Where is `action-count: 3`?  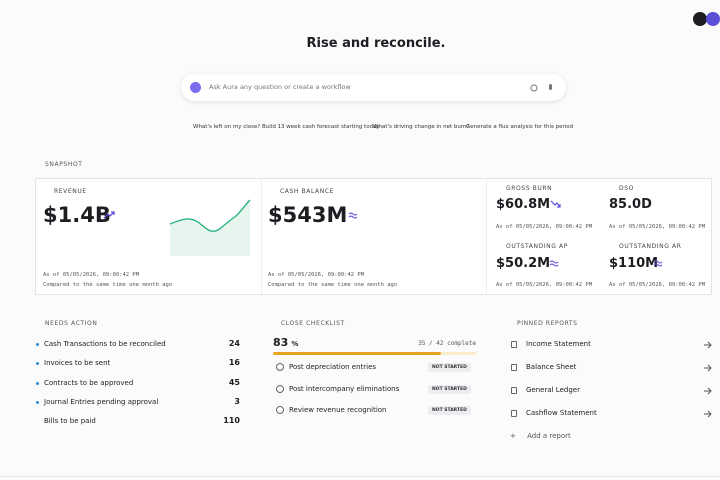
action-count: 3 is located at coordinates (237, 401).